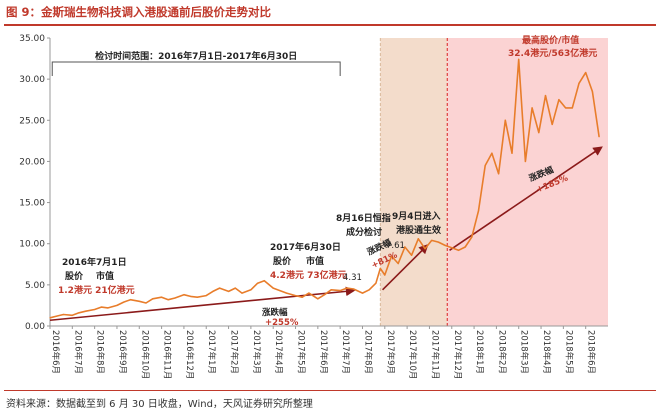  Describe the element at coordinates (167, 354) in the screenshot. I see `x-tick-label: 2016年11月` at that location.